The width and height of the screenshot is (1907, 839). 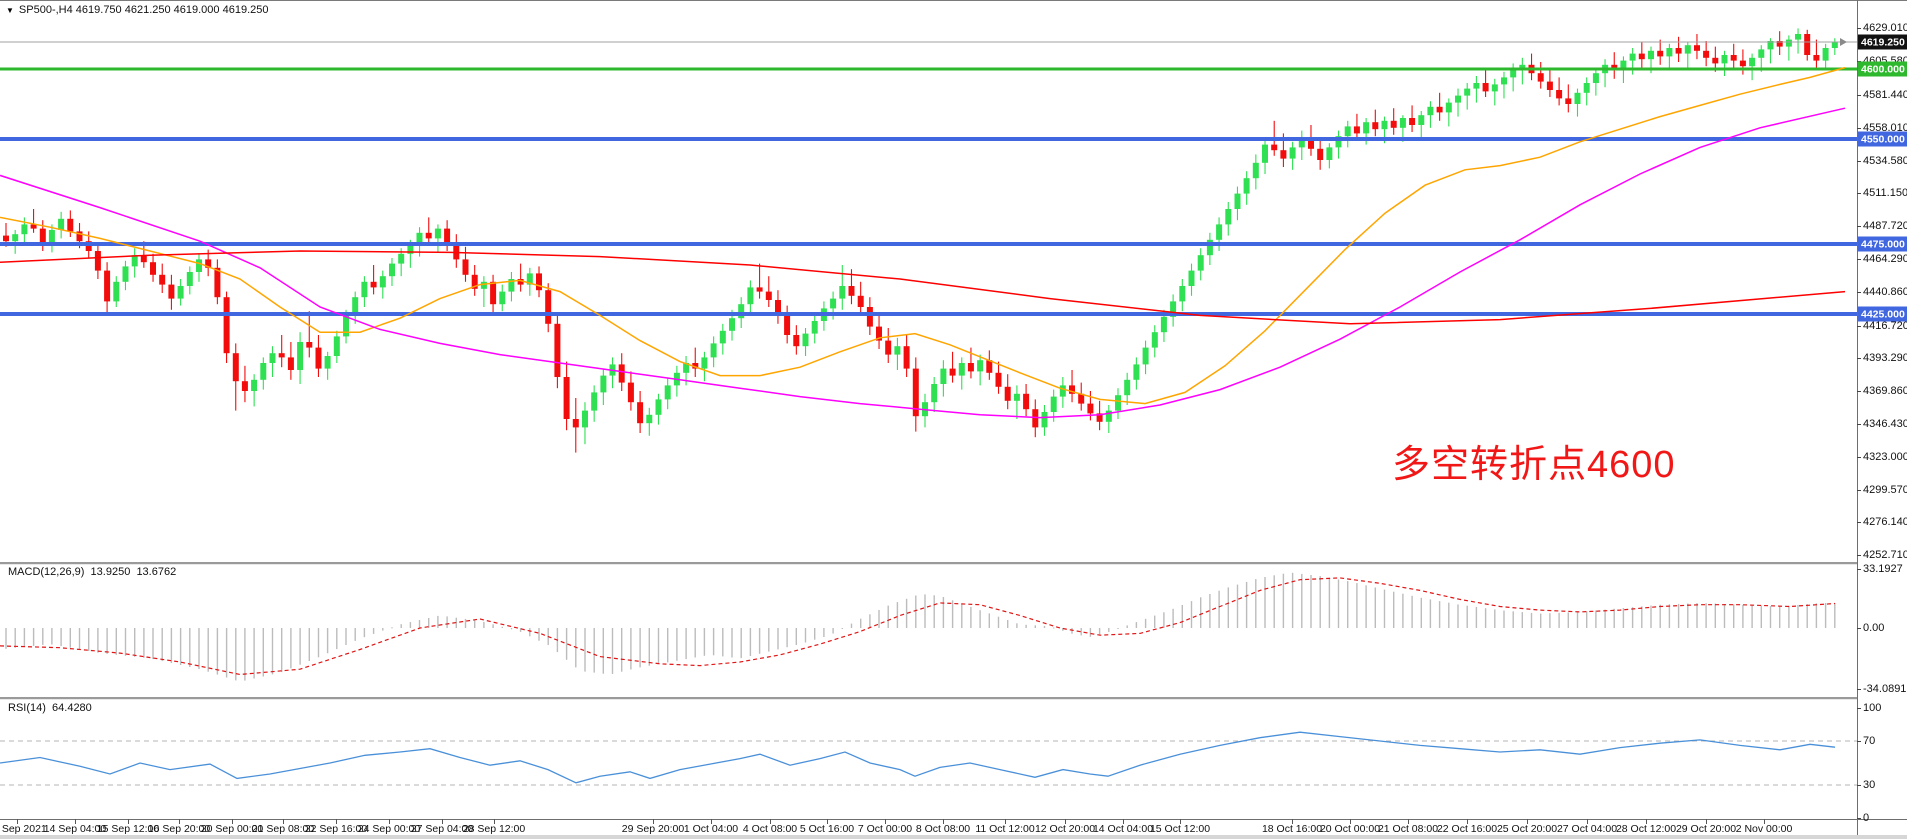 I want to click on time-label: 29 Sep 20:00, so click(x=653, y=829).